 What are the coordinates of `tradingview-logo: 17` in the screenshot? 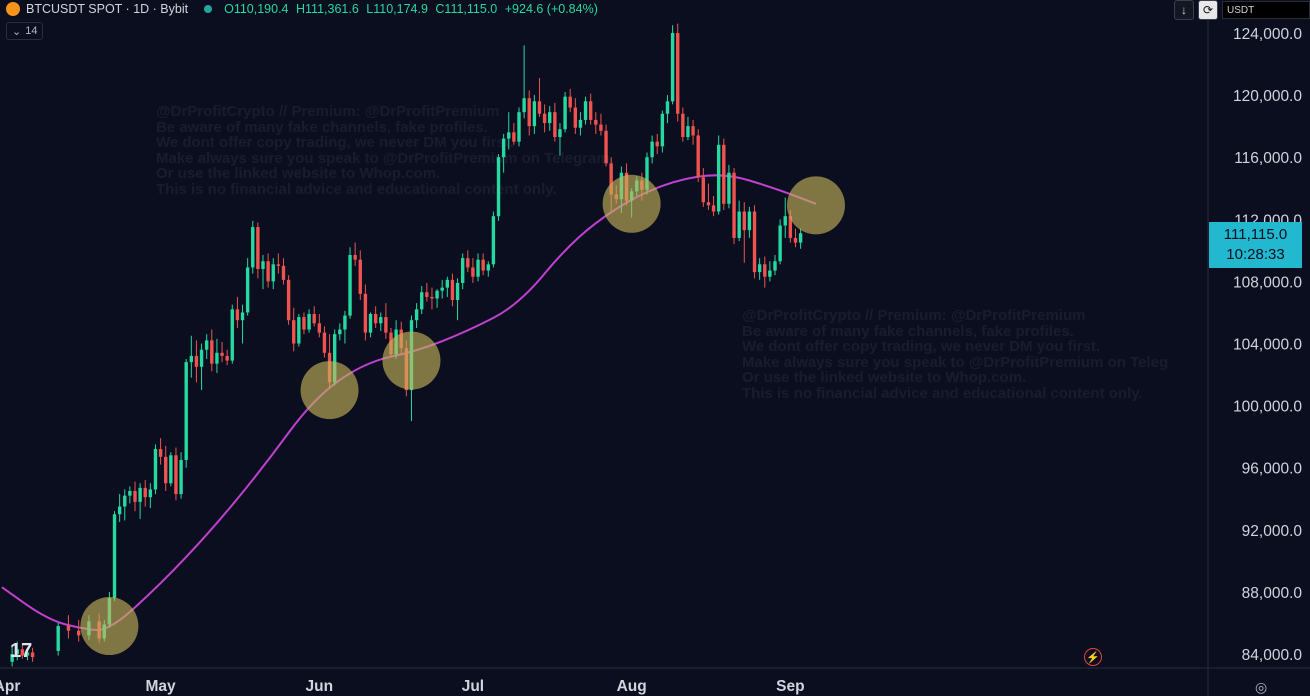 It's located at (21, 651).